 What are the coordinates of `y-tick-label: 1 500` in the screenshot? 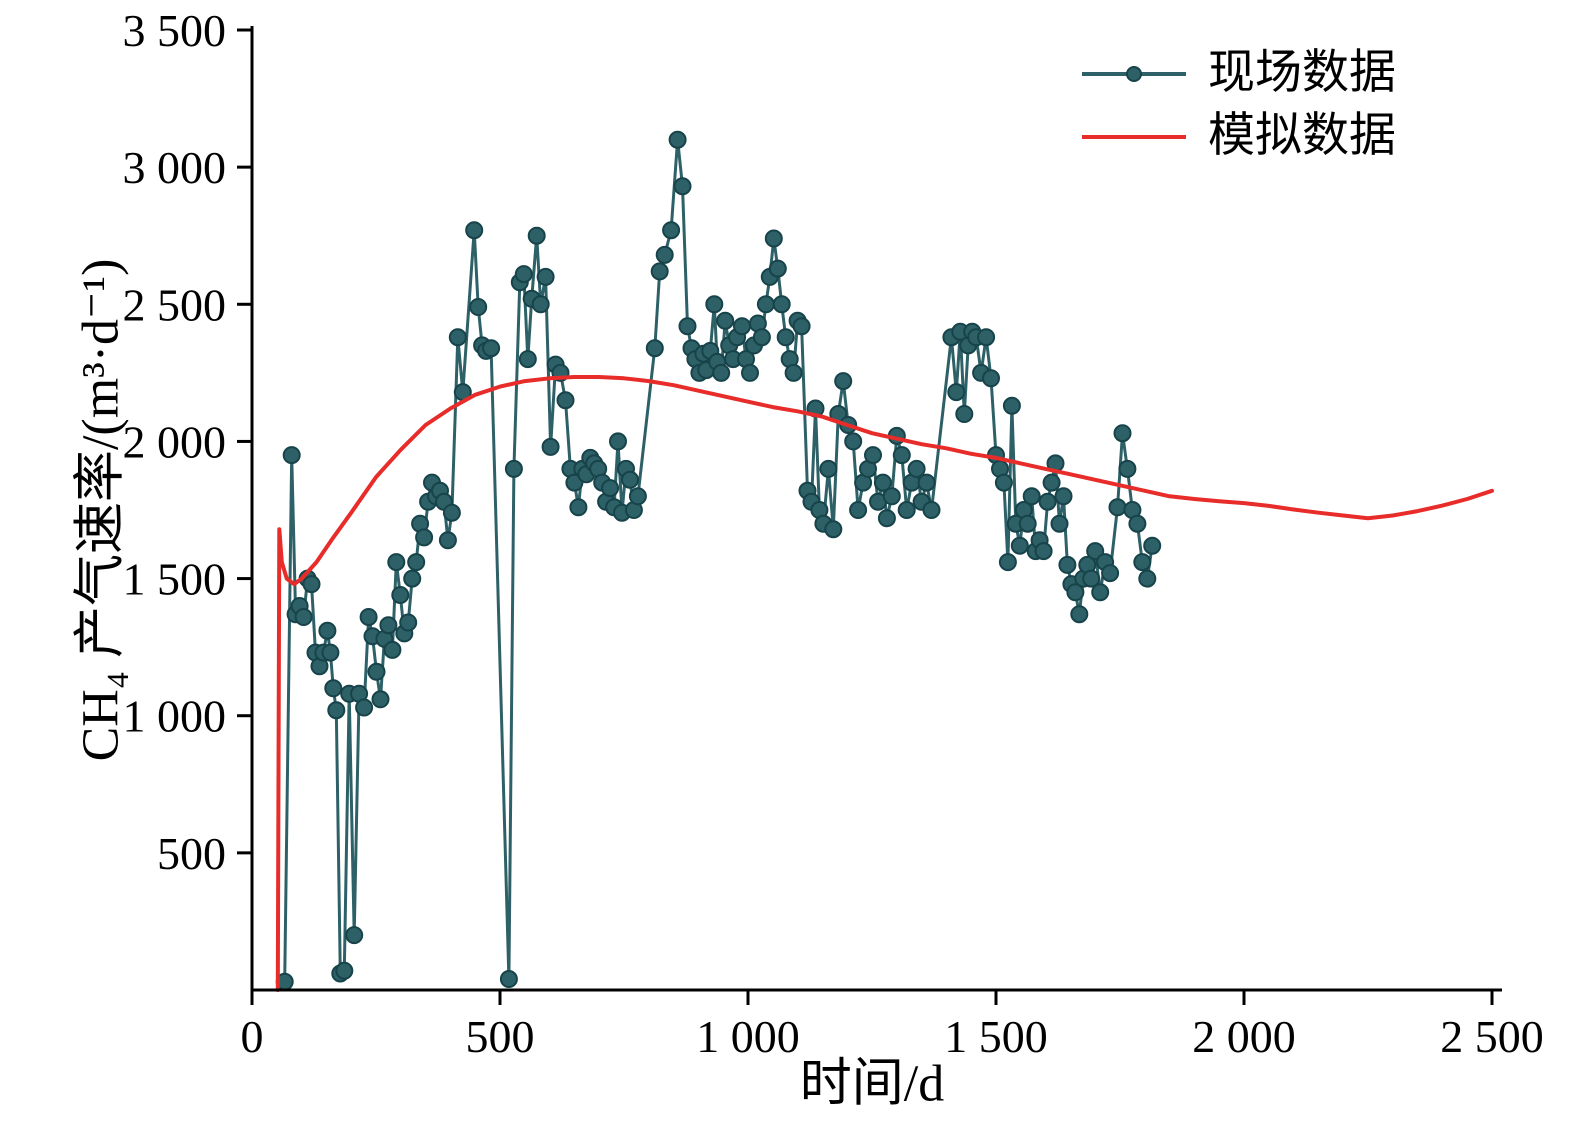 It's located at (175, 579).